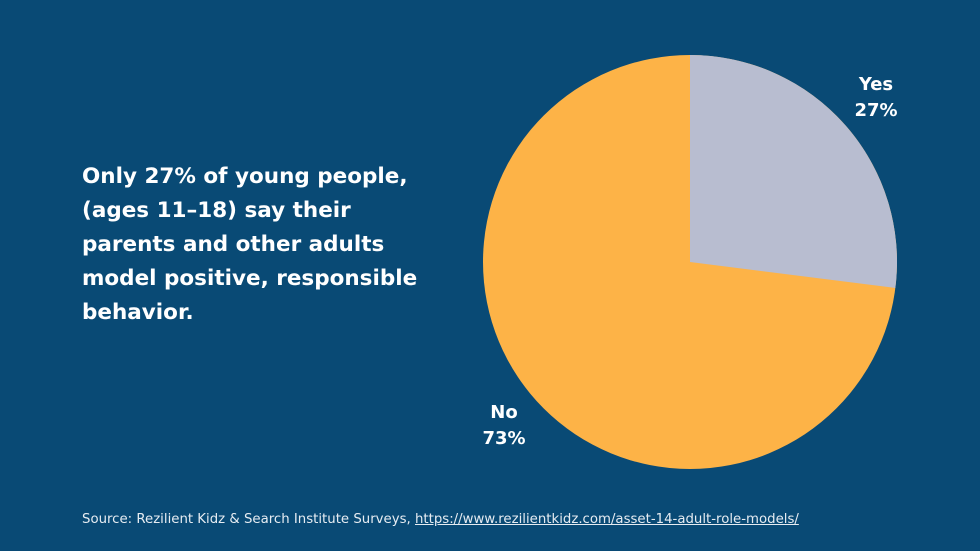 The height and width of the screenshot is (551, 980). Describe the element at coordinates (504, 438) in the screenshot. I see `label-no-pct: 73%` at that location.